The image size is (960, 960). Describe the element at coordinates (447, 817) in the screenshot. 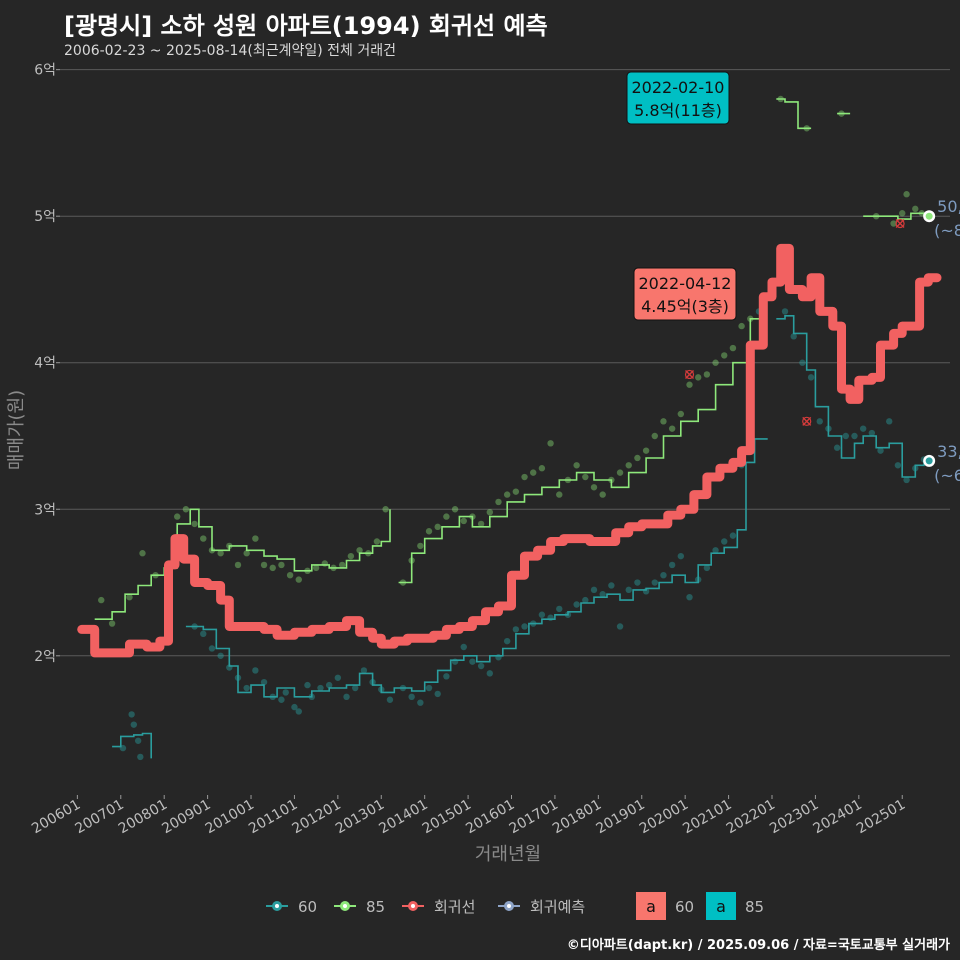

I see `x-tick-label: 201501` at that location.